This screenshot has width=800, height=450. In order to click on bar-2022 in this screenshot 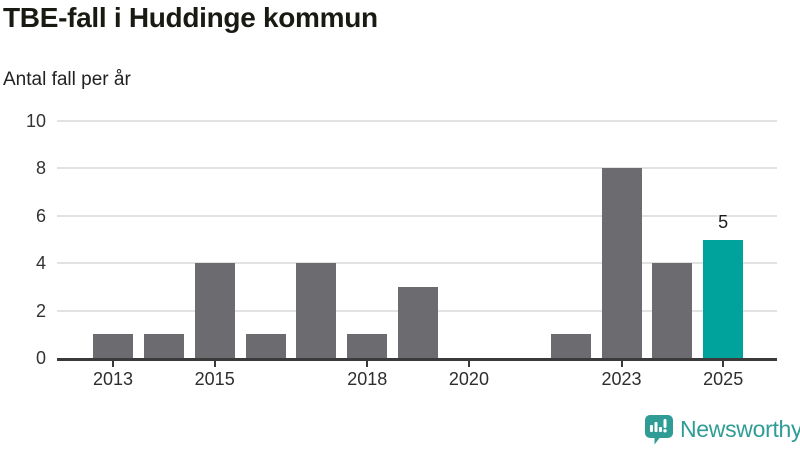, I will do `click(570, 346)`.